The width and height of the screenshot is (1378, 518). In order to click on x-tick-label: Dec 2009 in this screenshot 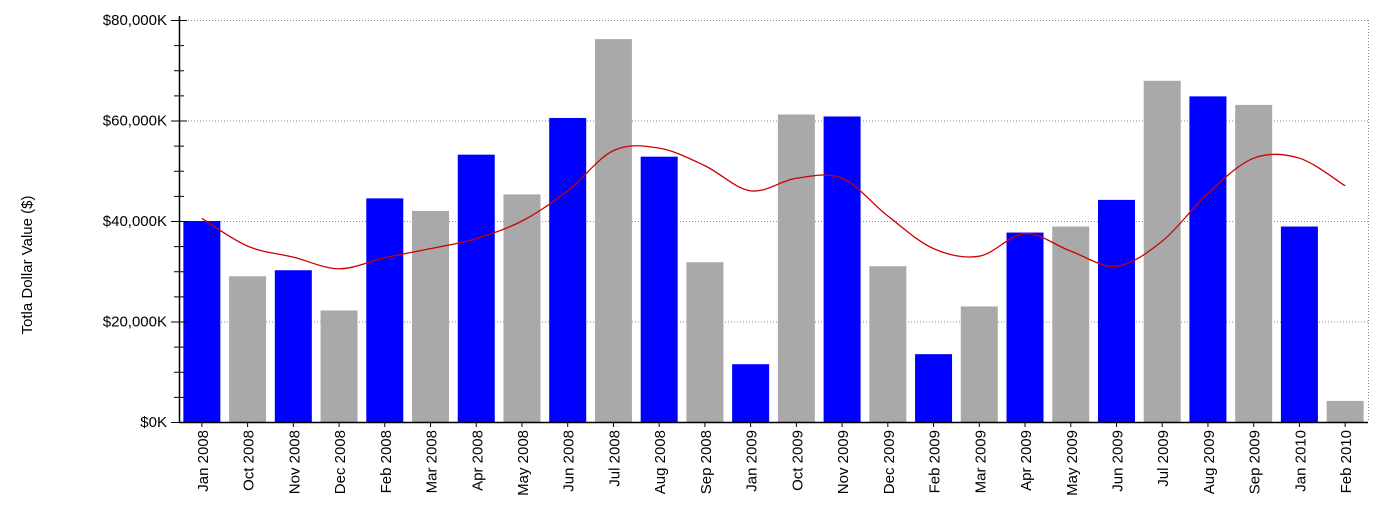, I will do `click(889, 462)`.